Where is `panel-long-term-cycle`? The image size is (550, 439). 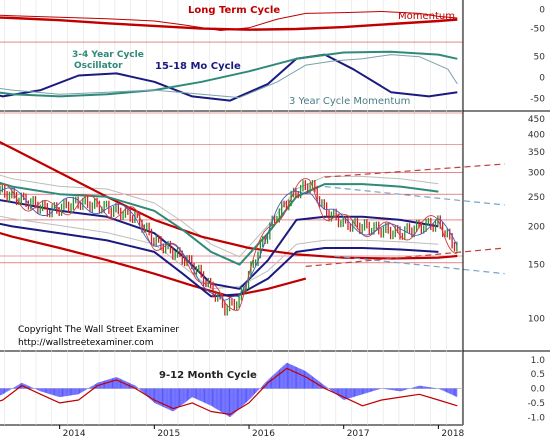 panel-long-term-cycle is located at coordinates (229, 21).